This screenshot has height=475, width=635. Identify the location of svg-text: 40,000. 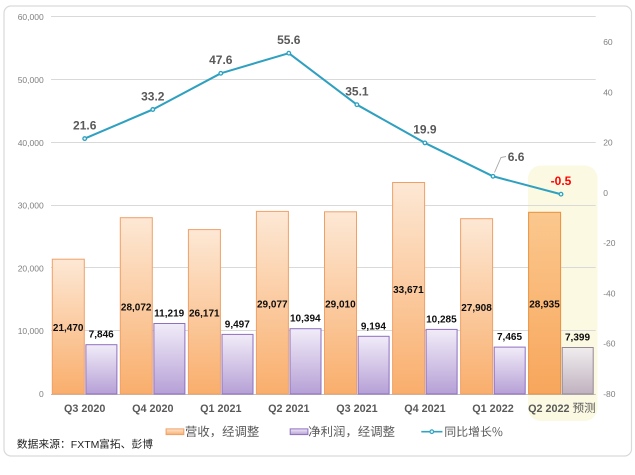
(31, 143).